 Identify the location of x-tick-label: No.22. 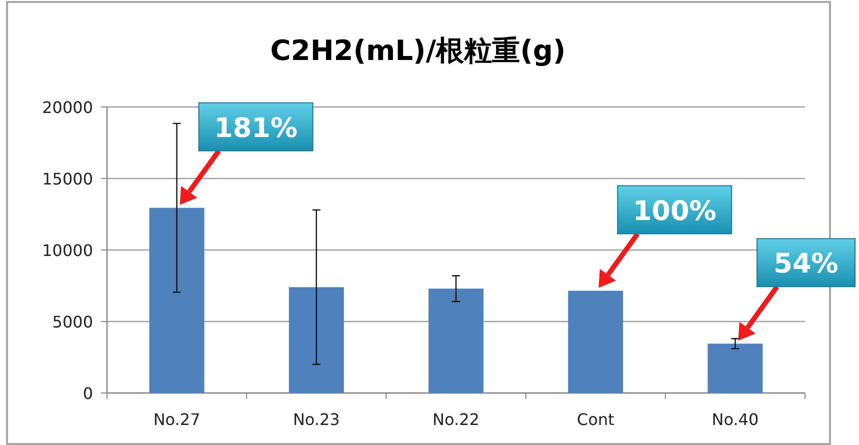
(456, 419).